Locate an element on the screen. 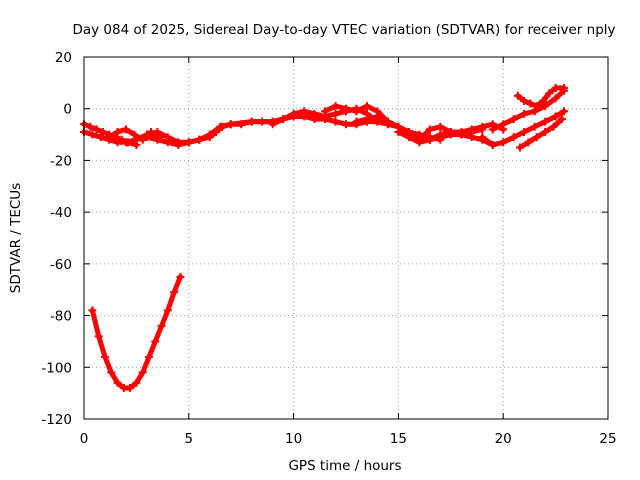 Image resolution: width=640 pixels, height=480 pixels. y-tick-label: -100 is located at coordinates (56, 368).